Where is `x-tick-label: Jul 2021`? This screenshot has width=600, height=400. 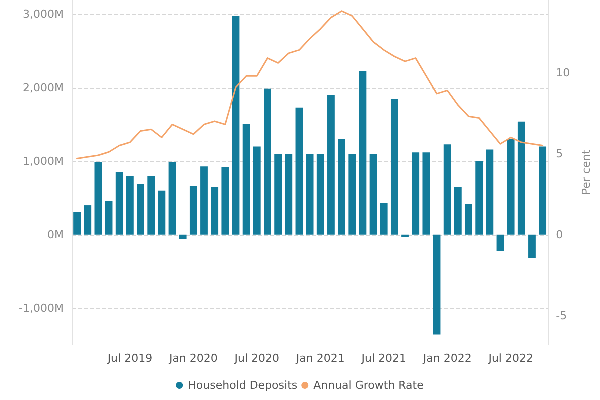 x-tick-label: Jul 2021 is located at coordinates (383, 358).